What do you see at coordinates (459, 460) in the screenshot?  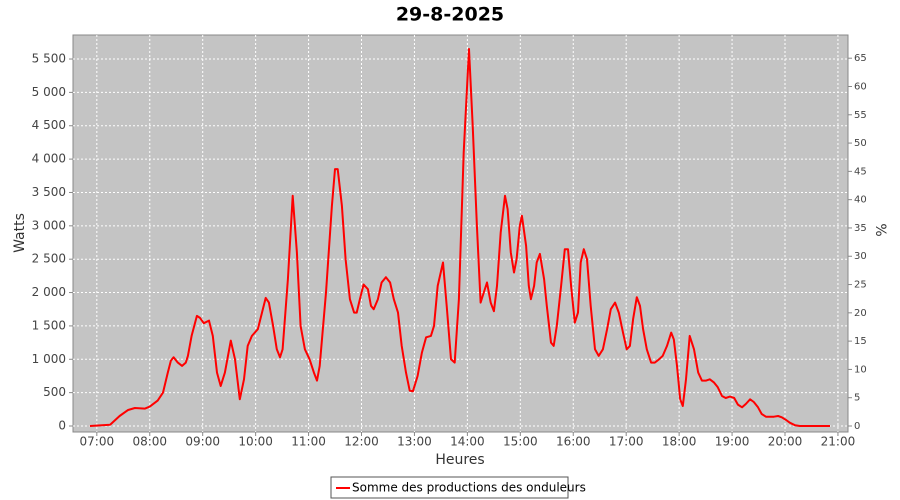 I see `x-axis-label: Heures` at bounding box center [459, 460].